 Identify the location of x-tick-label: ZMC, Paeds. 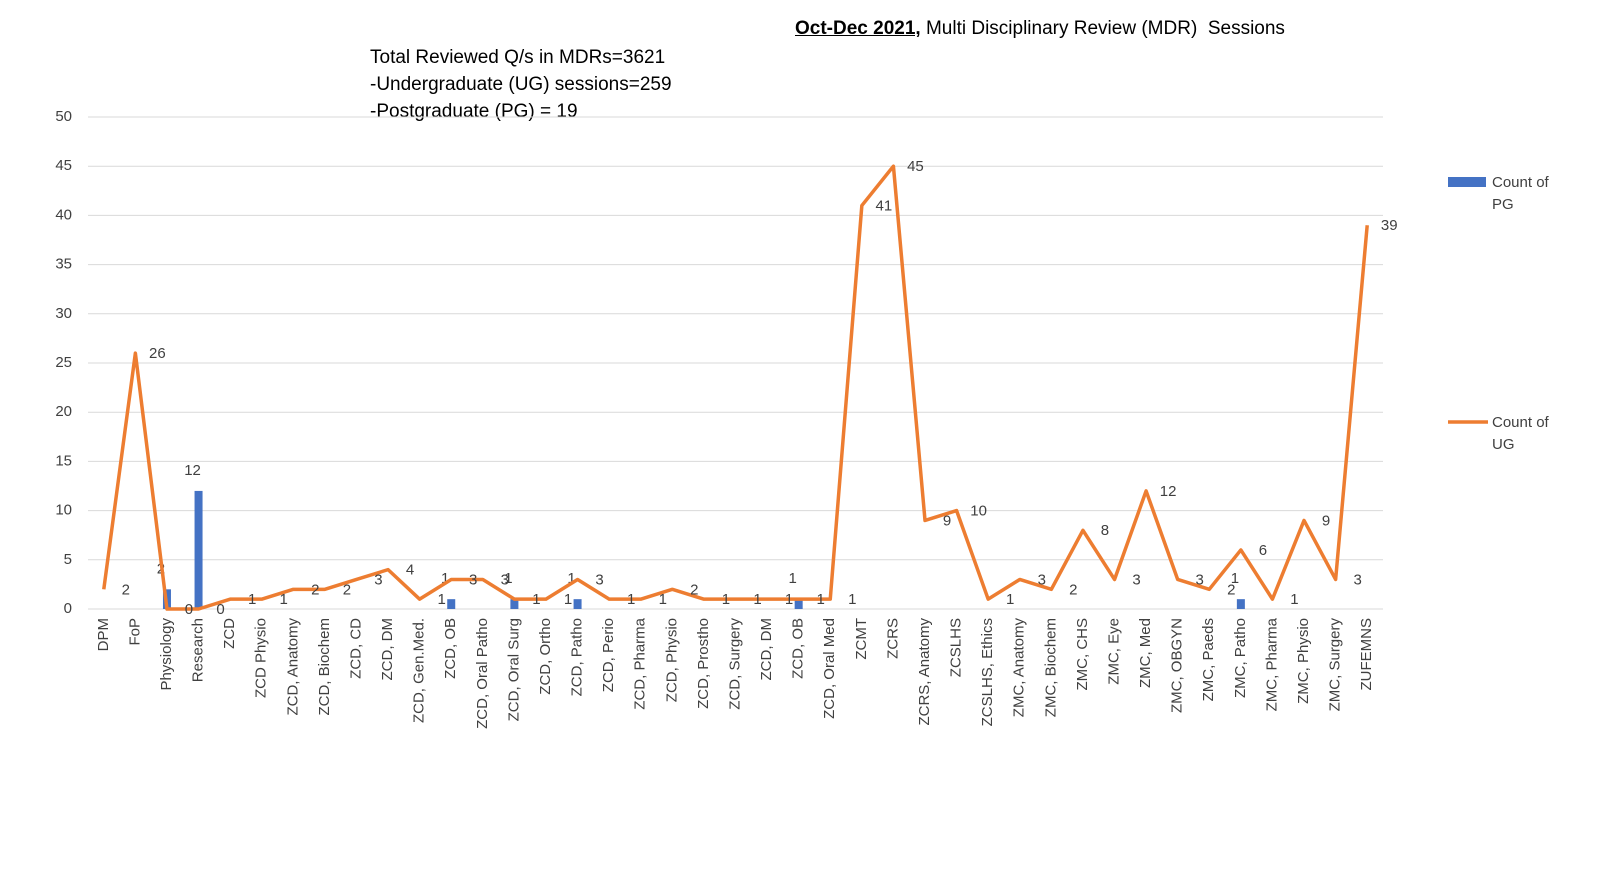
(1208, 659).